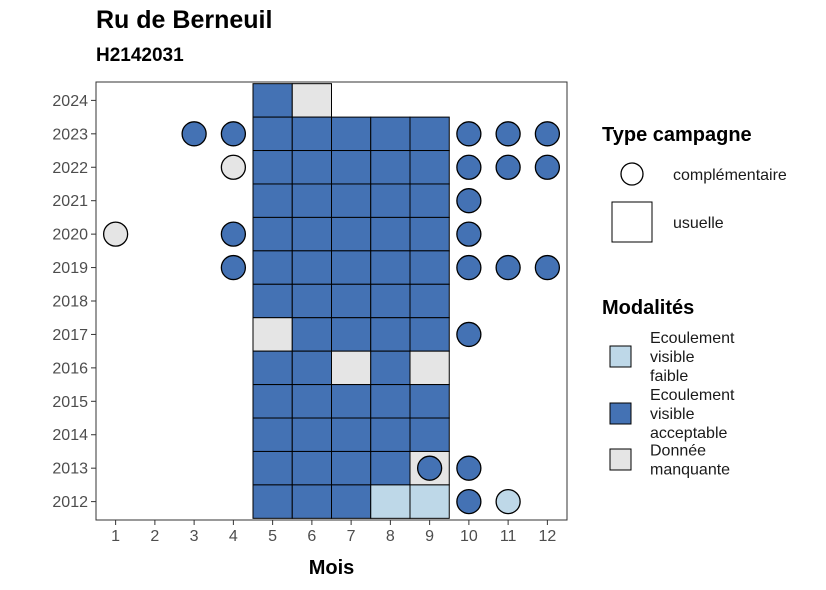 The height and width of the screenshot is (590, 826). I want to click on legend-campaign-label: complémentaire, so click(730, 175).